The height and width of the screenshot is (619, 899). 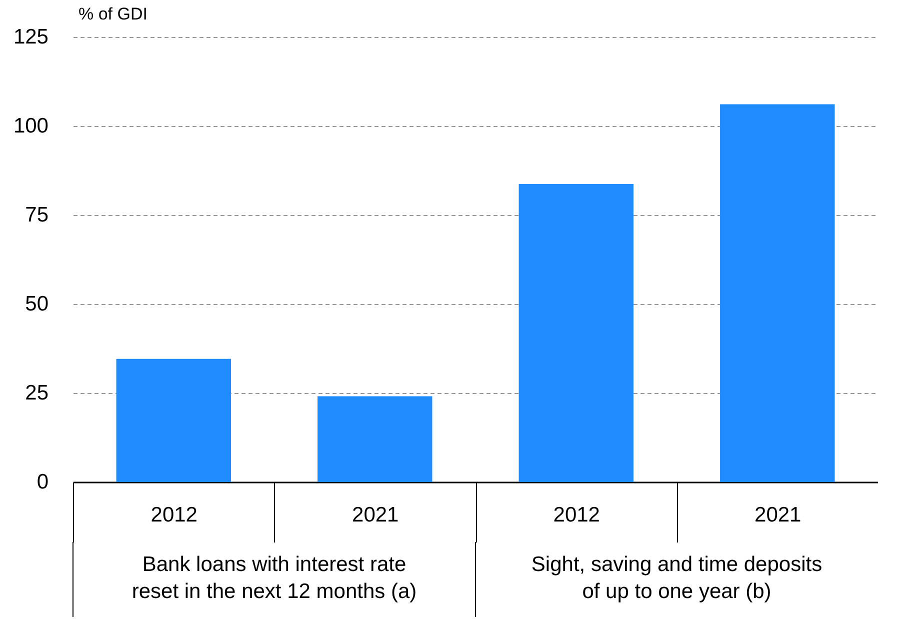 What do you see at coordinates (676, 578) in the screenshot?
I see `text: Sight, saving and time deposits of up to one year (b)` at bounding box center [676, 578].